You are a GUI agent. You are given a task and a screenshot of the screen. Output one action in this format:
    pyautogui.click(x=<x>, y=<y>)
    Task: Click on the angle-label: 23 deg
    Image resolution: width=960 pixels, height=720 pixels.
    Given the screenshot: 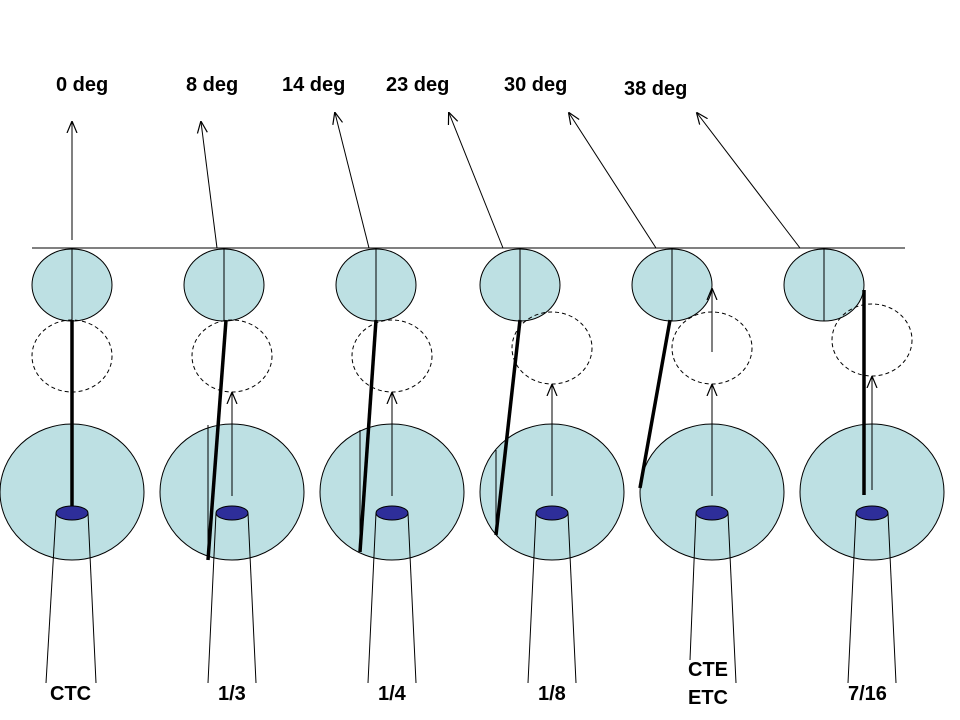 What is the action you would take?
    pyautogui.click(x=417, y=85)
    